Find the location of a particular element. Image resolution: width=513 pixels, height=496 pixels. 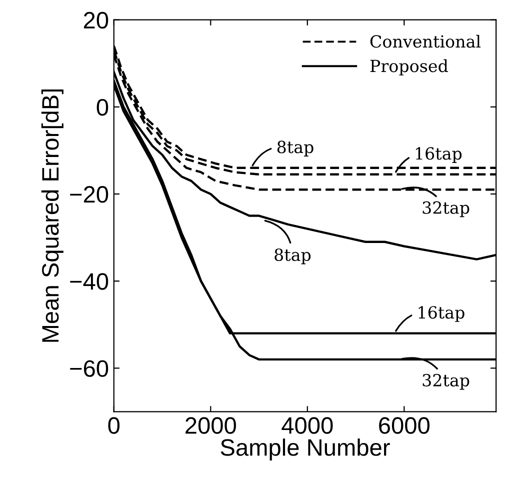

legend-label: Conventional is located at coordinates (425, 41).